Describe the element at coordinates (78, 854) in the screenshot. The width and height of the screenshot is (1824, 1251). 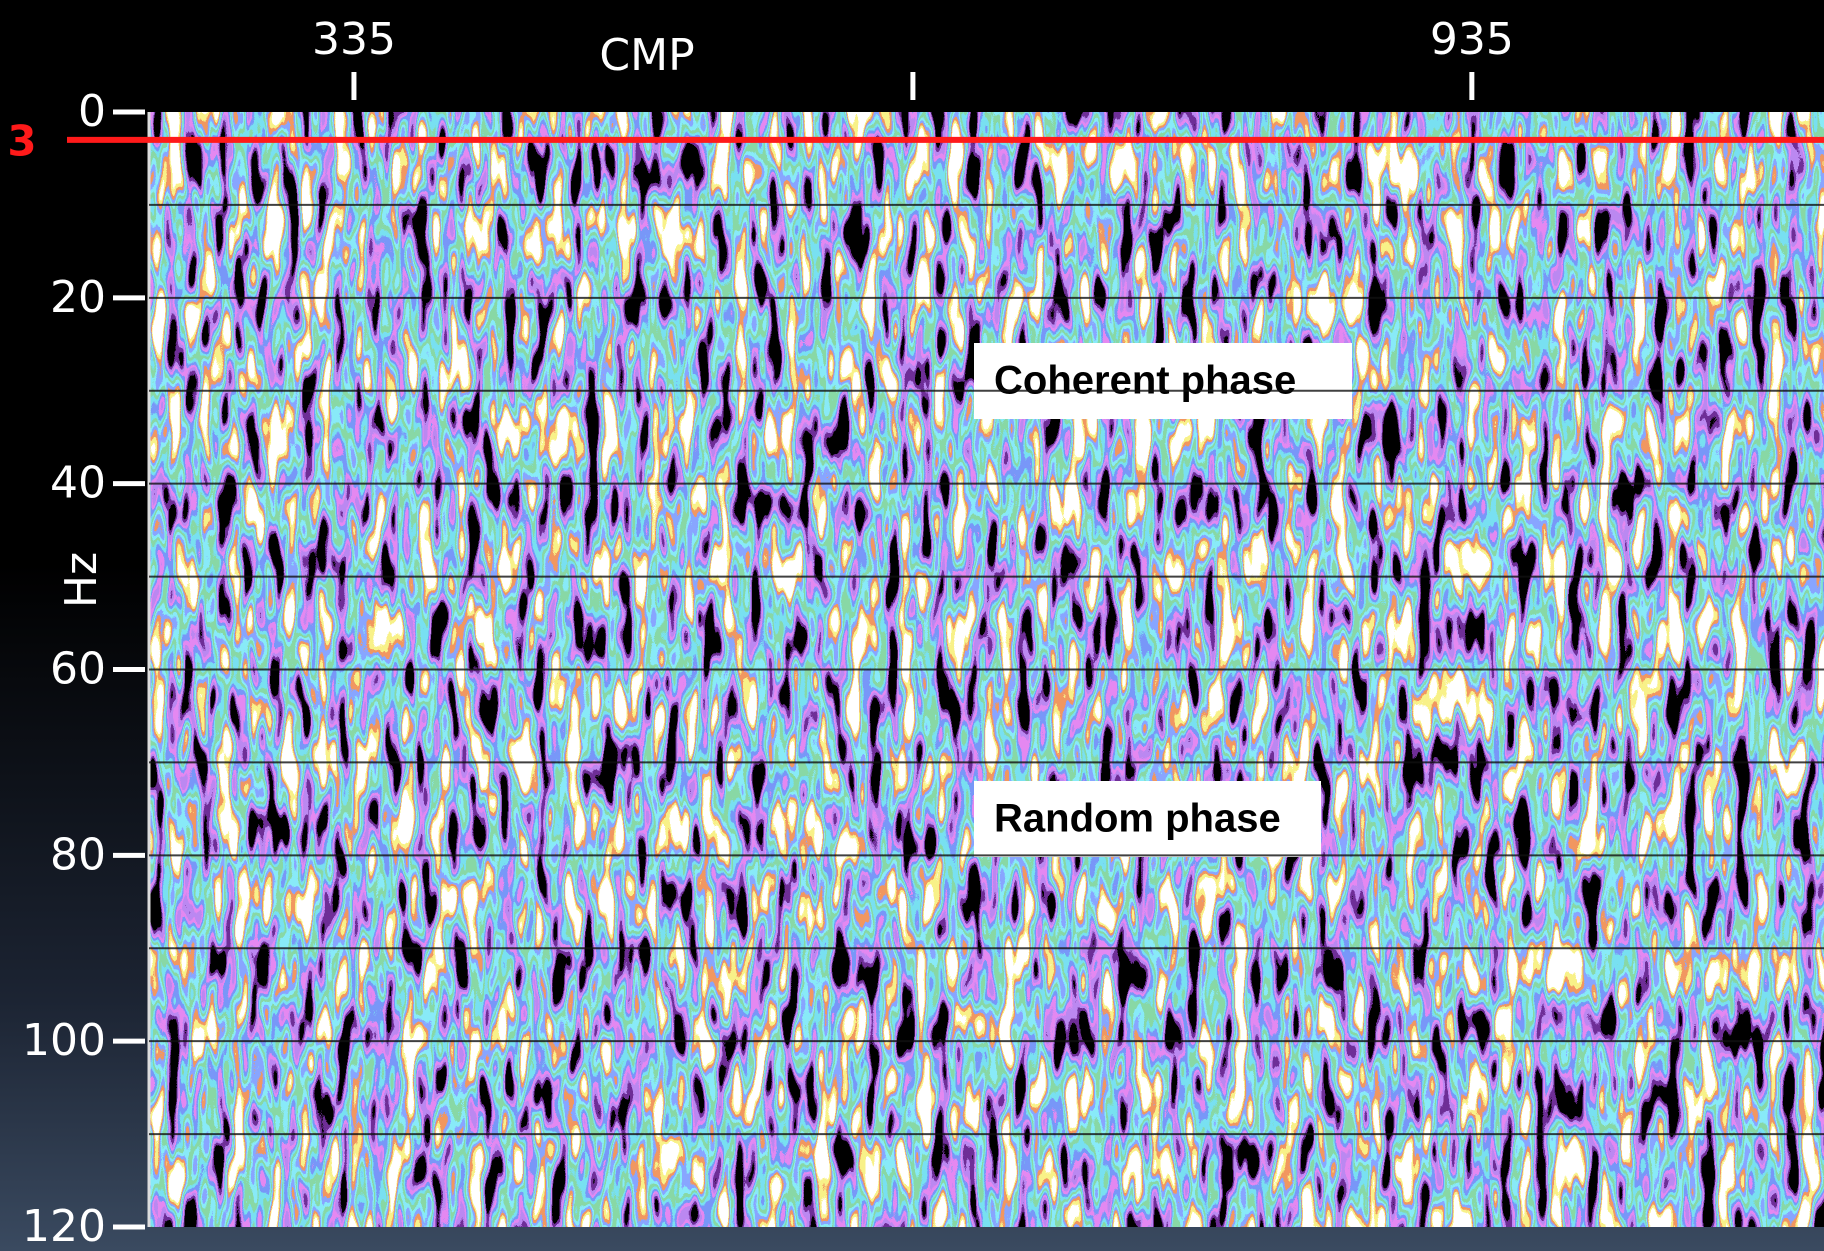
I see `y-tick-label: 80` at that location.